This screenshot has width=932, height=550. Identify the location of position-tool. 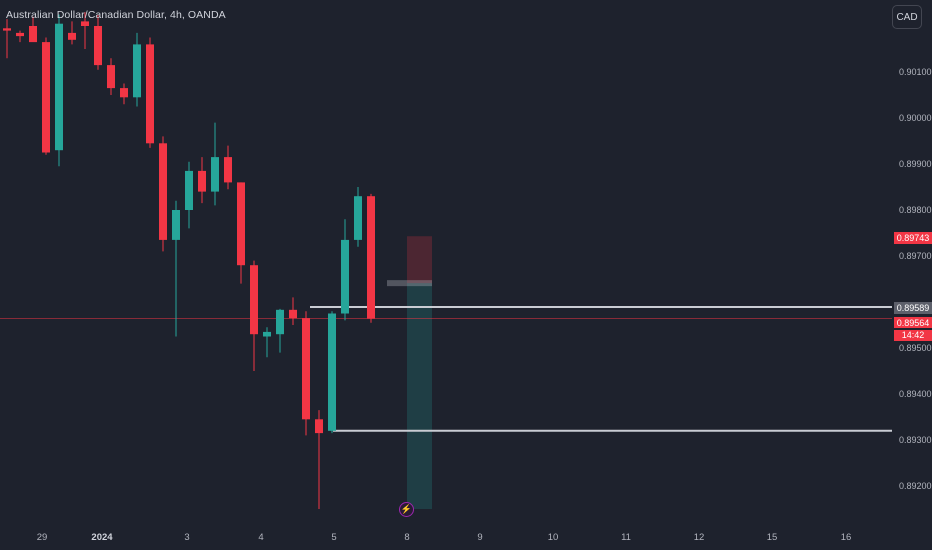
(409, 372).